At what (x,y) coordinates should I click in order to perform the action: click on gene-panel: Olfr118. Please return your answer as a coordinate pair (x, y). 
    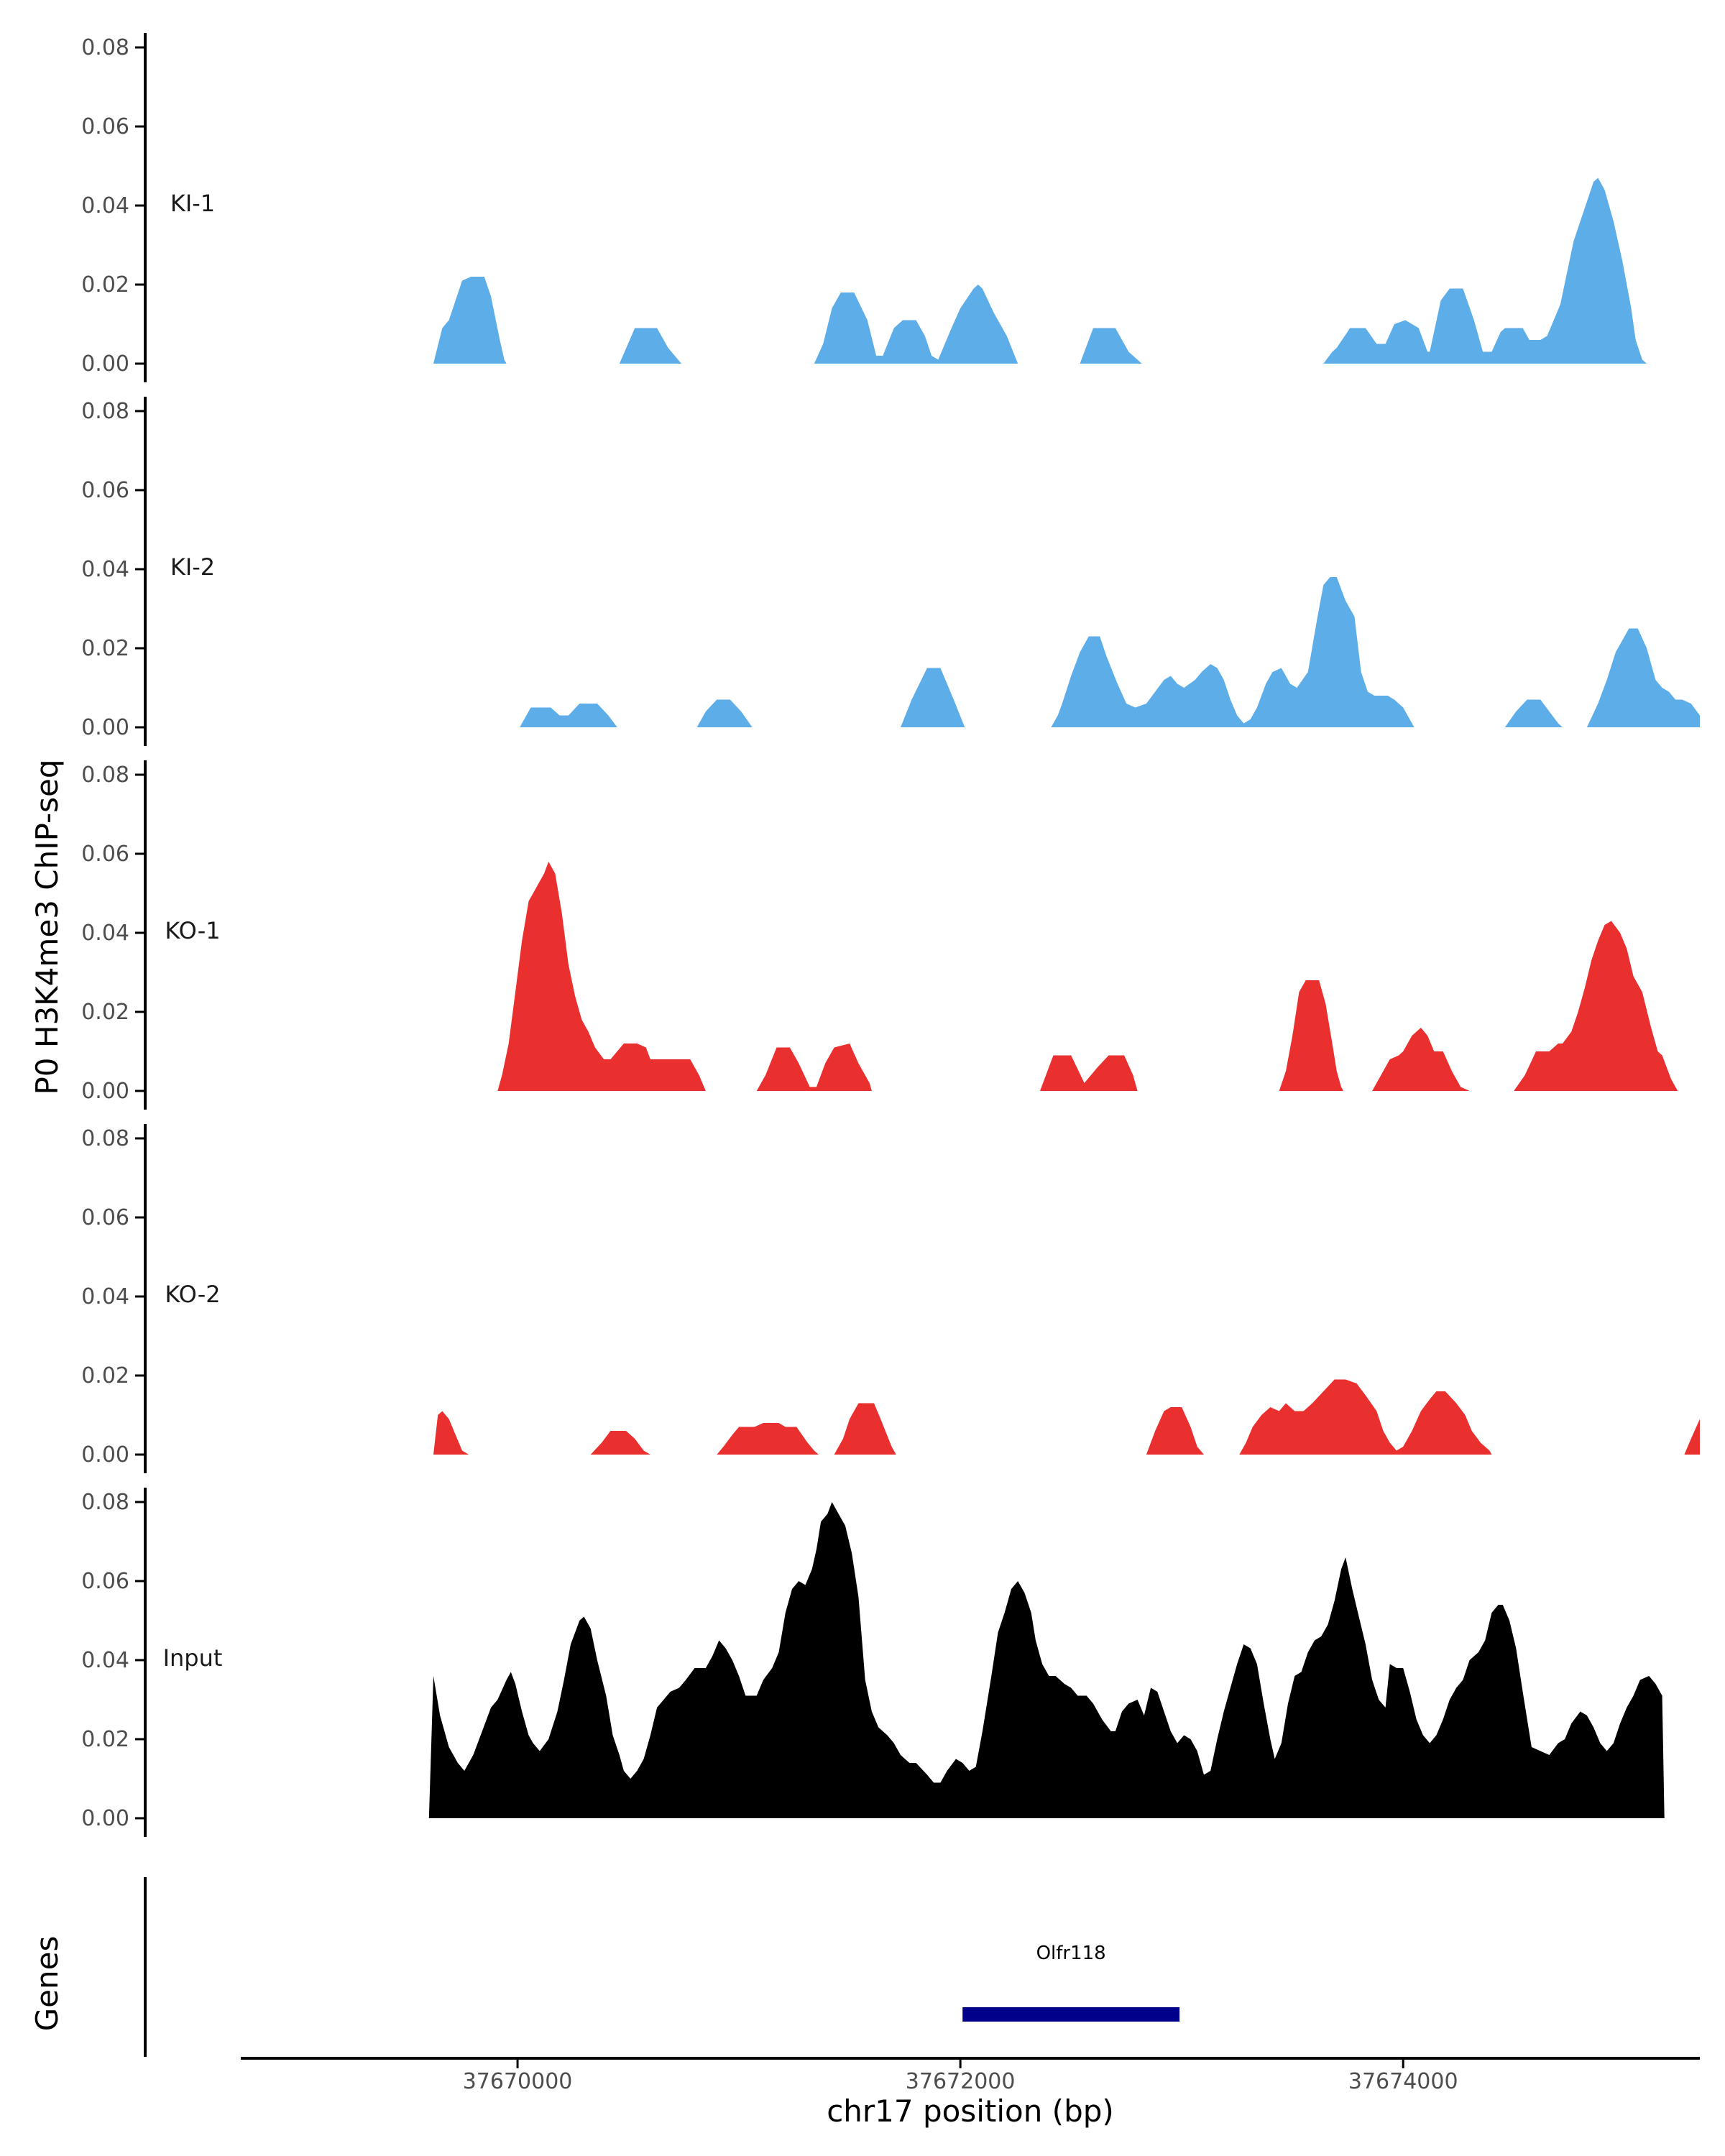
    Looking at the image, I should click on (662, 1967).